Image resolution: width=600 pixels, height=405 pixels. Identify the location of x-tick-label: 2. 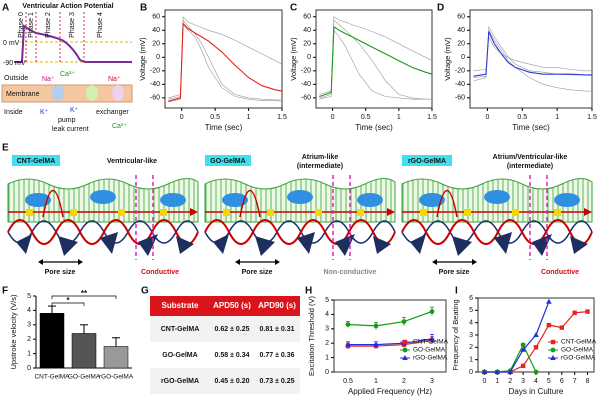
(510, 381).